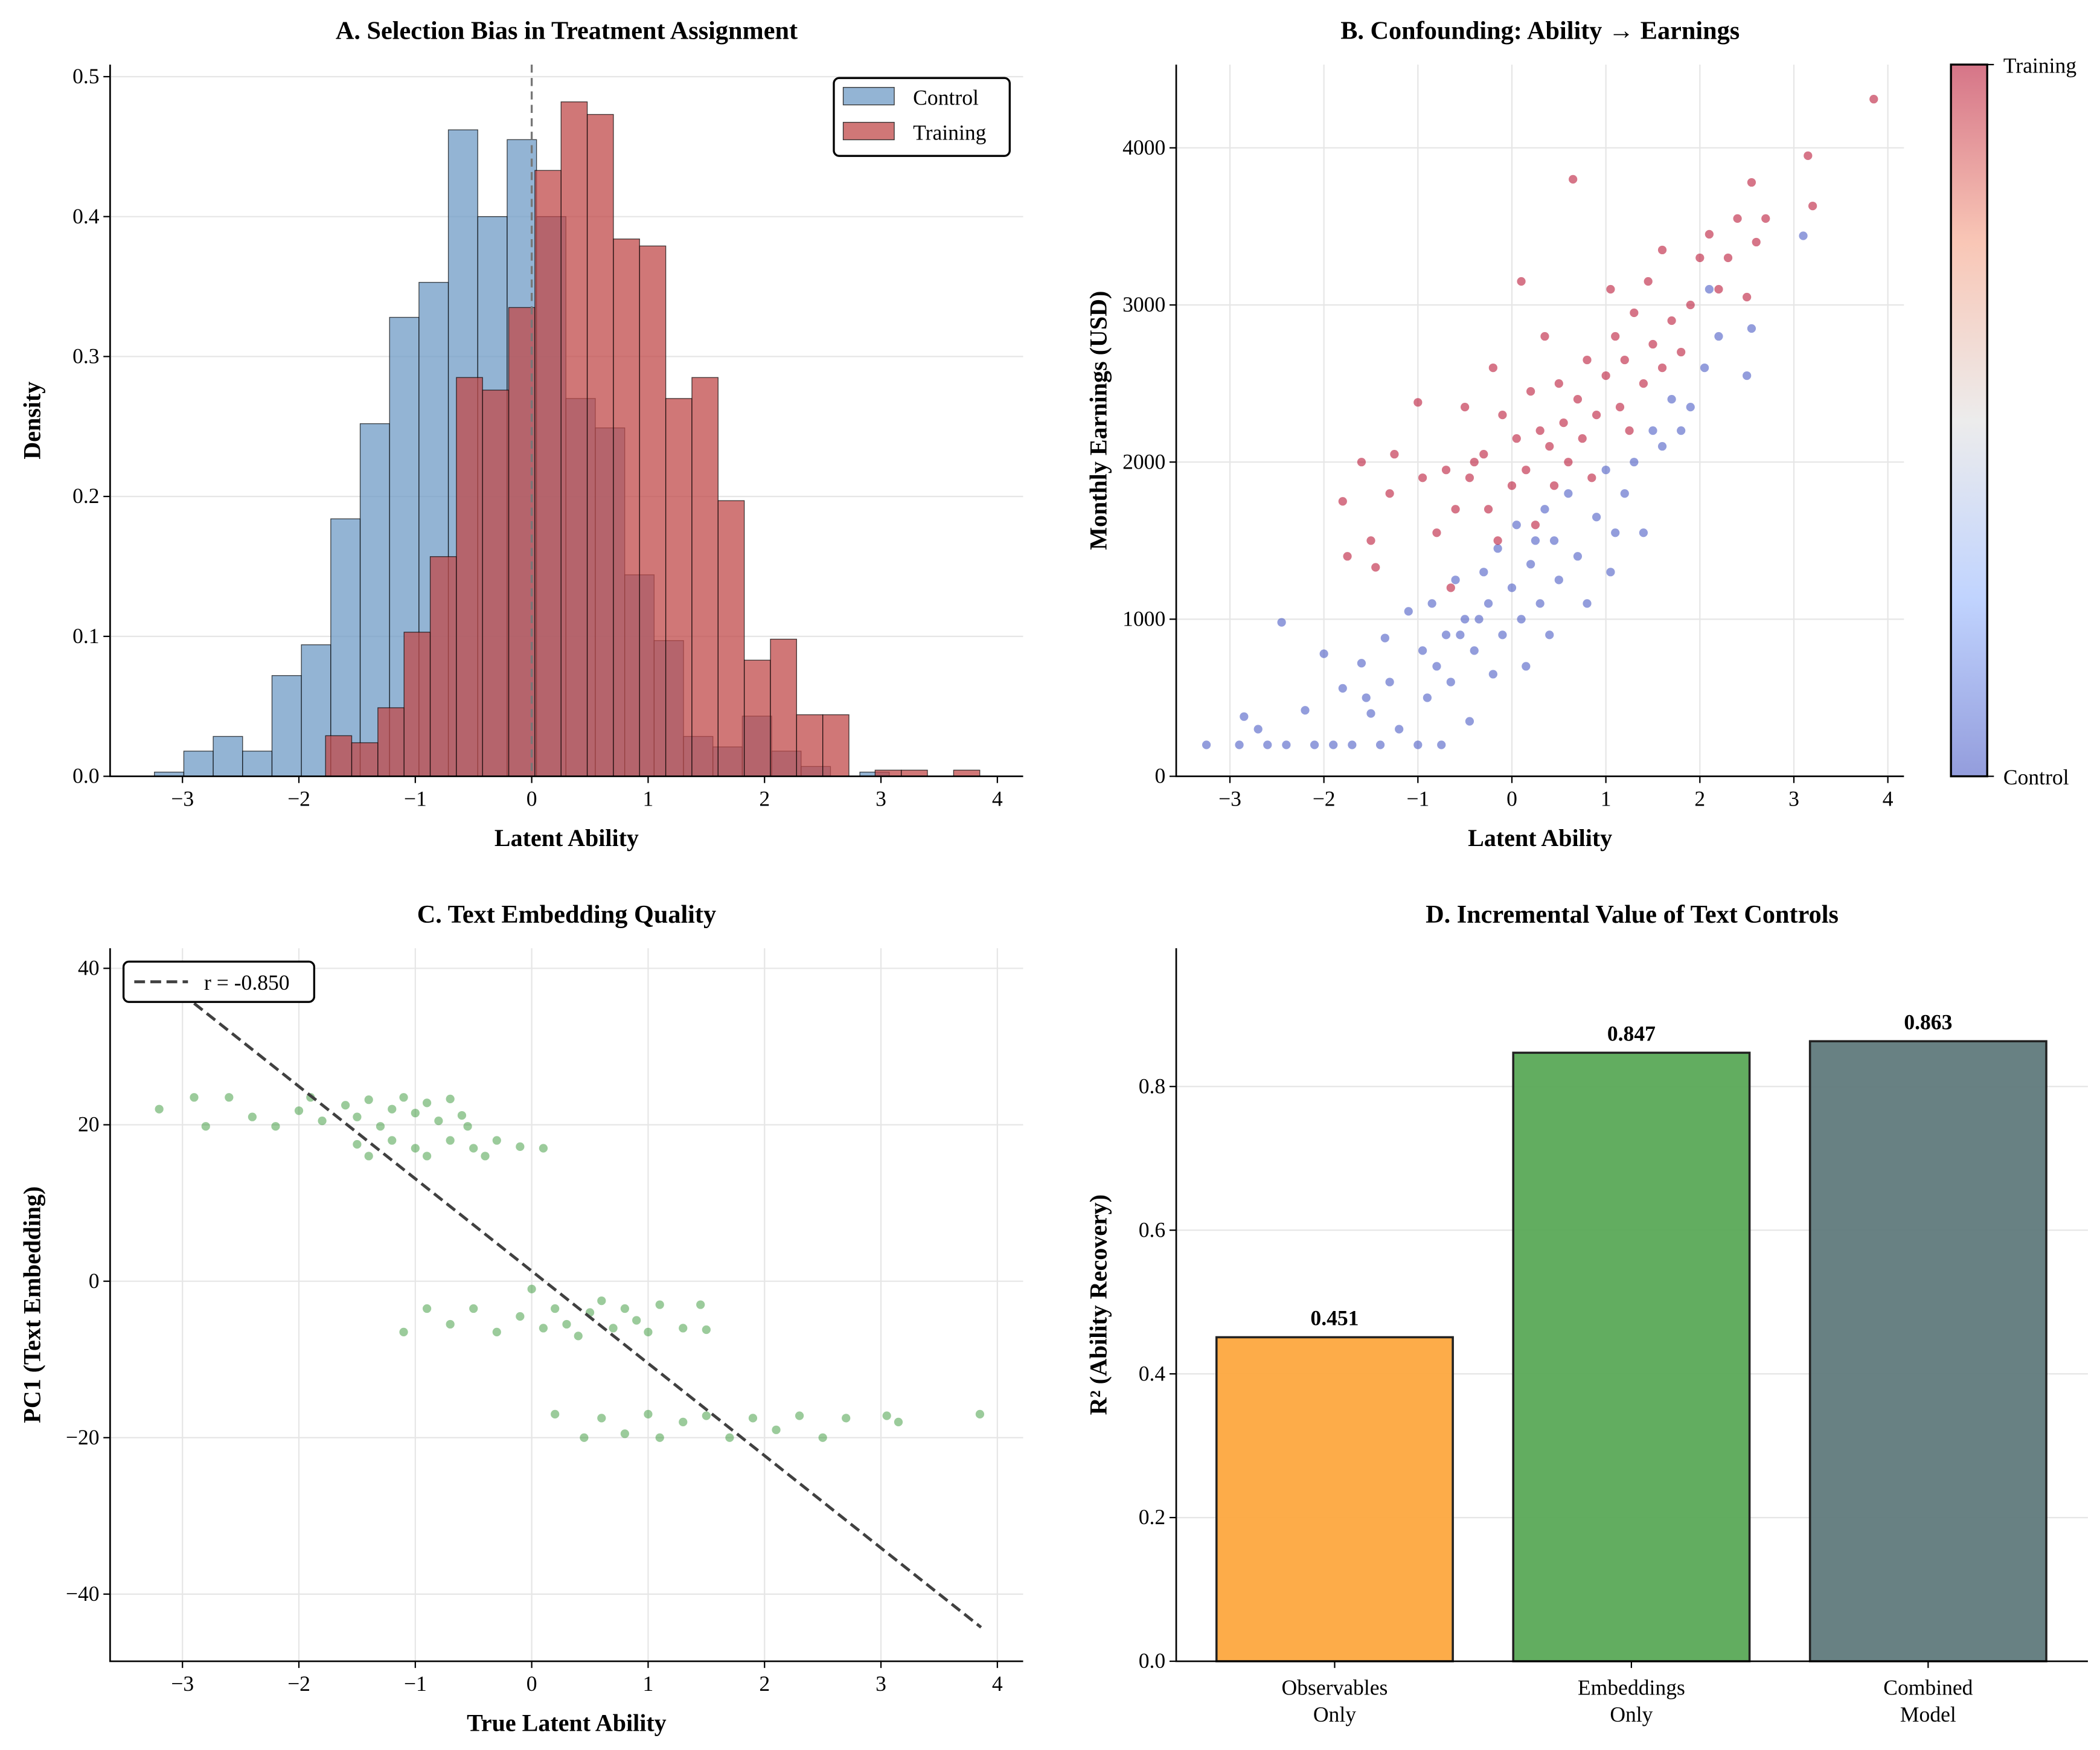 The width and height of the screenshot is (2100, 1750). What do you see at coordinates (2013, 421) in the screenshot?
I see `colorbar: Training Control` at bounding box center [2013, 421].